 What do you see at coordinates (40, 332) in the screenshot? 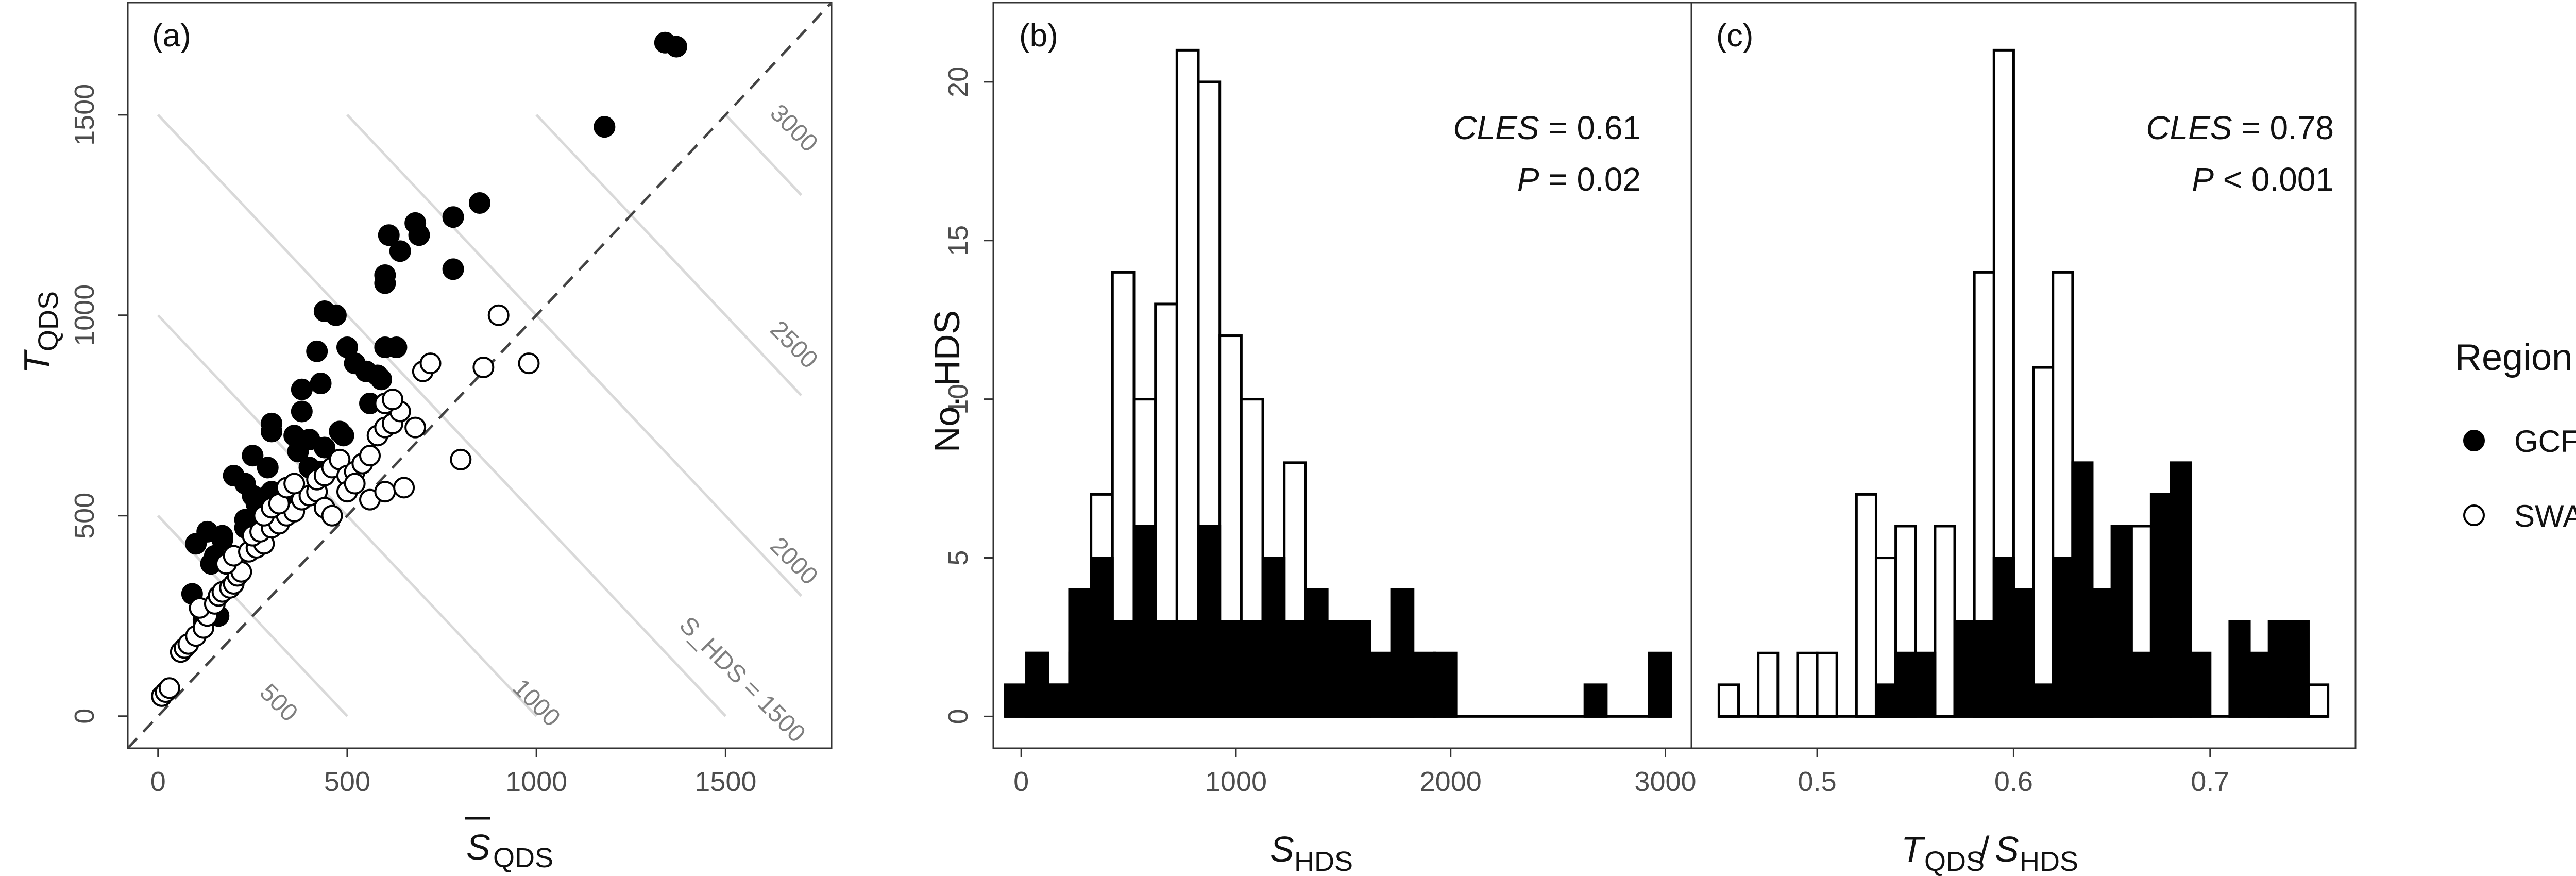
I see `y-axis-title: T QDS` at bounding box center [40, 332].